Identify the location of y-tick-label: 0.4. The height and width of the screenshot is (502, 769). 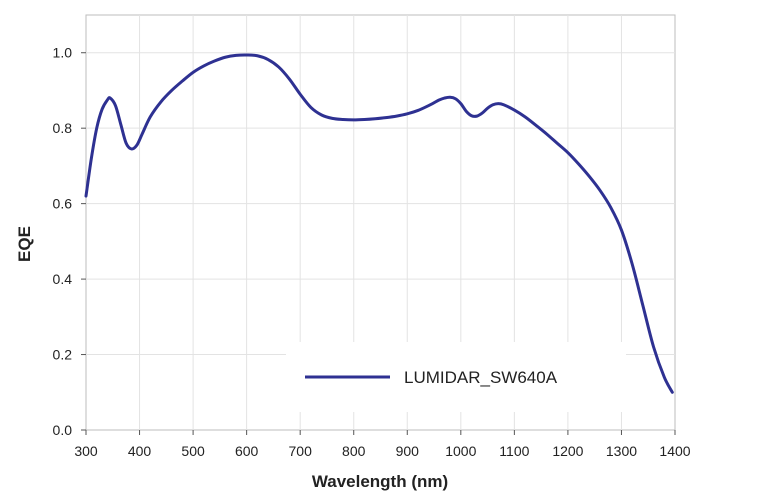
(63, 279).